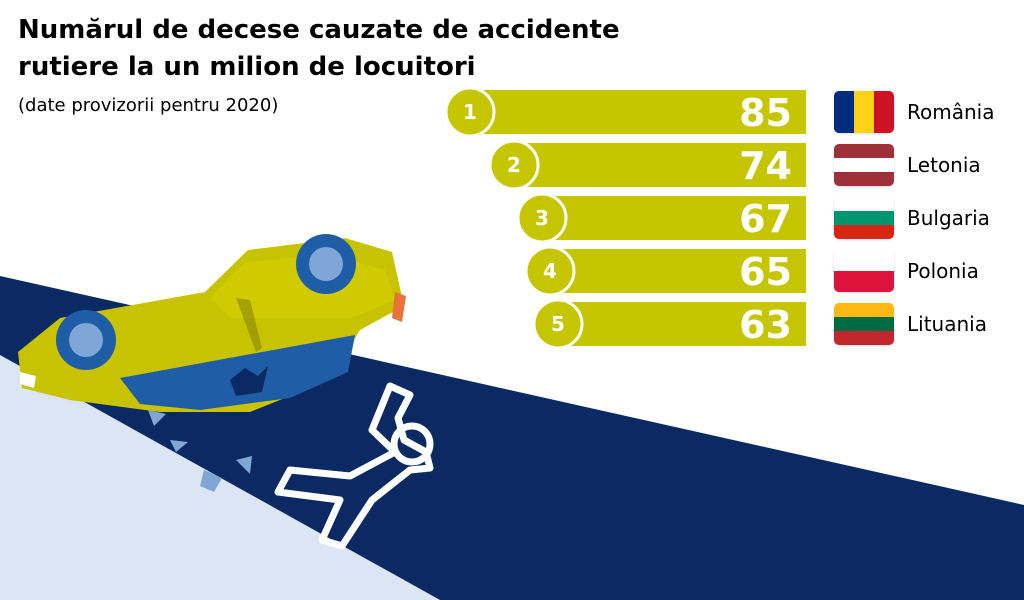  I want to click on country-label: Letonia, so click(944, 165).